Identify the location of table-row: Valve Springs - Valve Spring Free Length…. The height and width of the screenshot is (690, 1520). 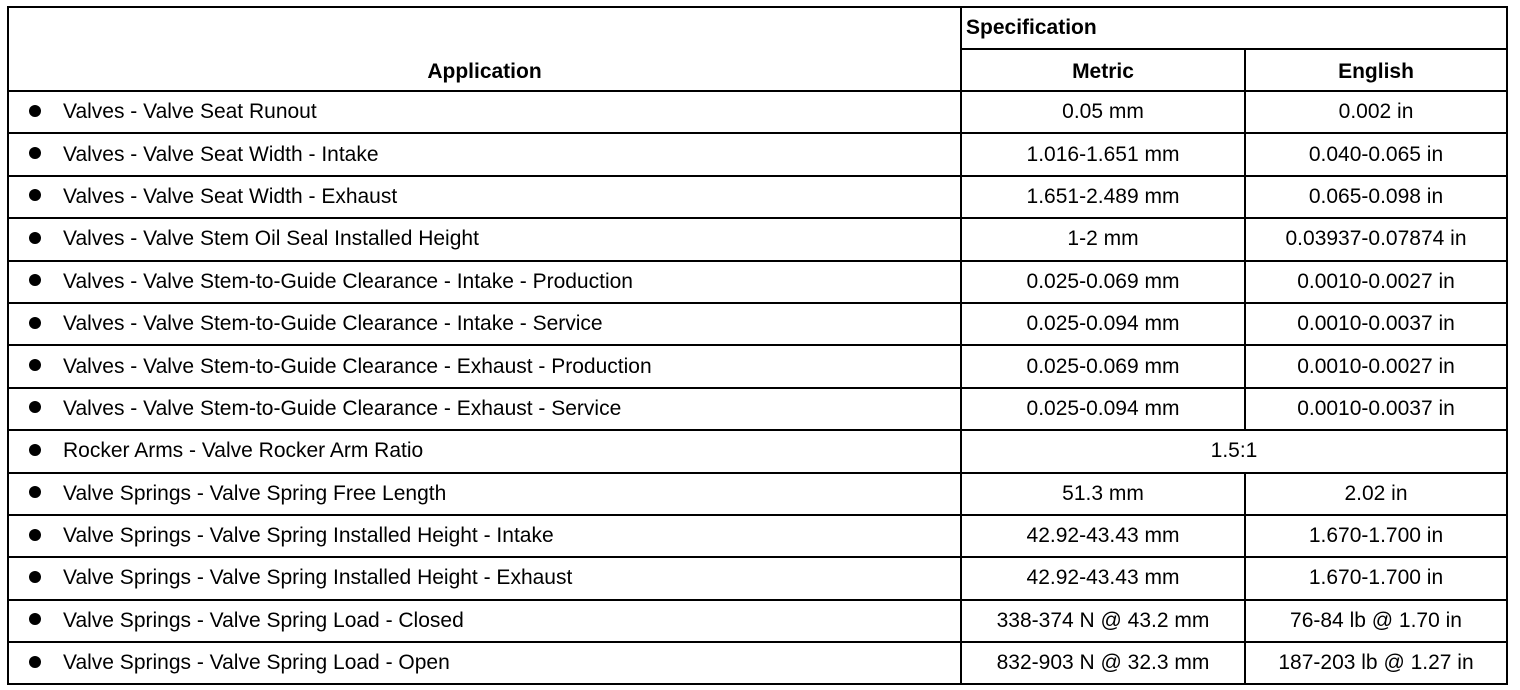
(758, 493).